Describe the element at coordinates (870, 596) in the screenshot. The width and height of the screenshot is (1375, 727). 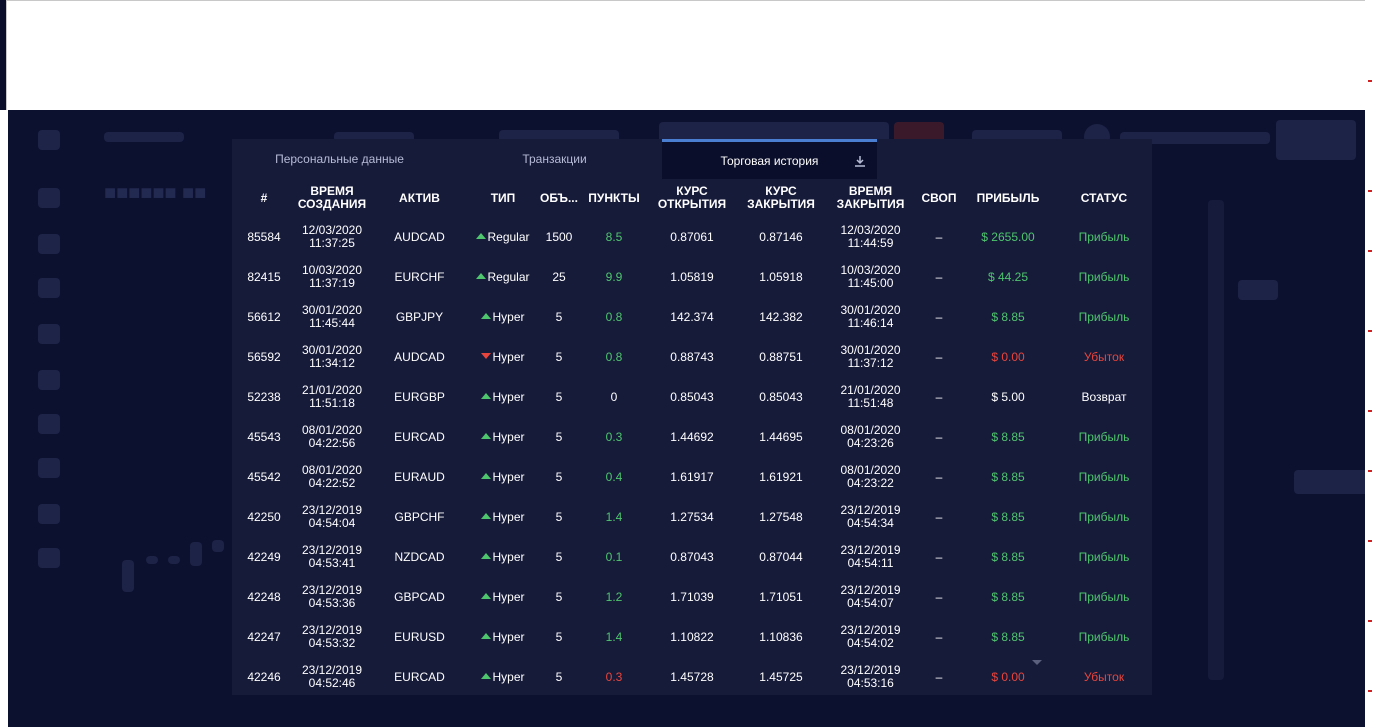
I see `closed-time: 23/12/2019 04:54:07` at that location.